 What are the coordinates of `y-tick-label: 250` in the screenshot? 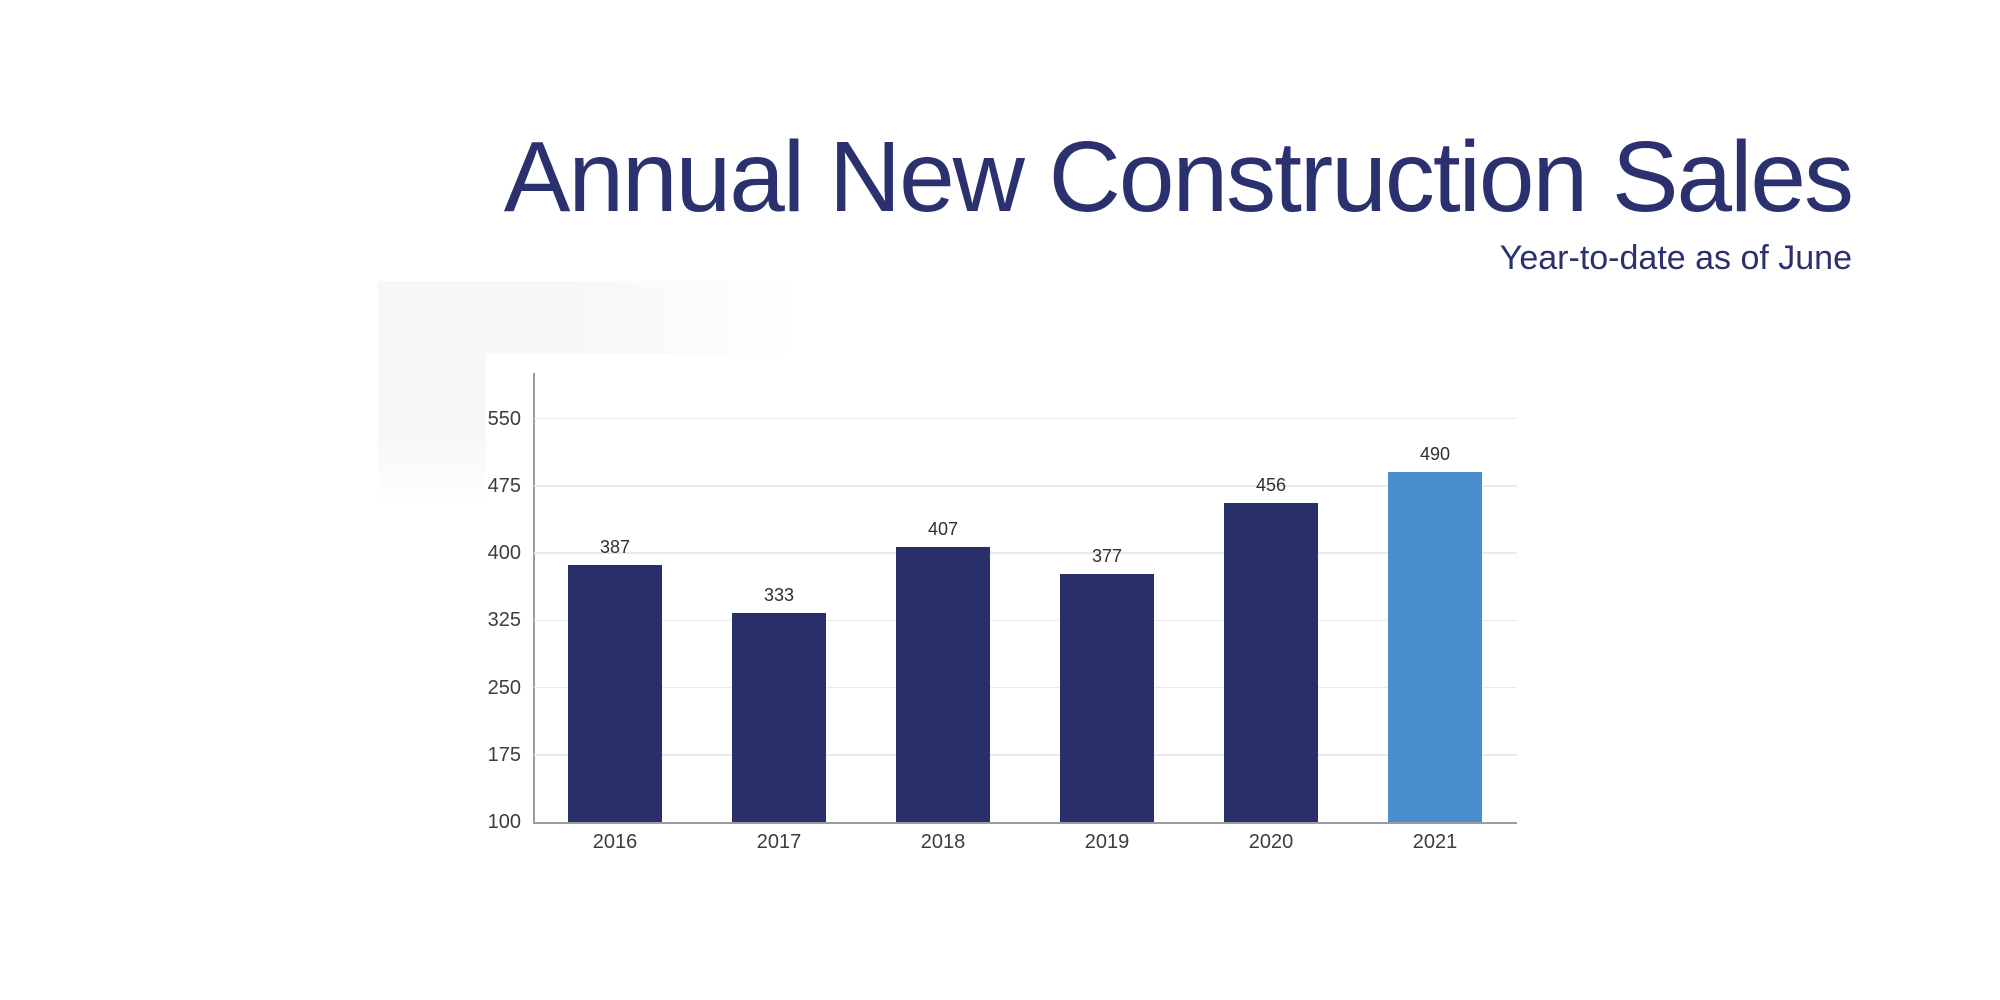 It's located at (504, 687).